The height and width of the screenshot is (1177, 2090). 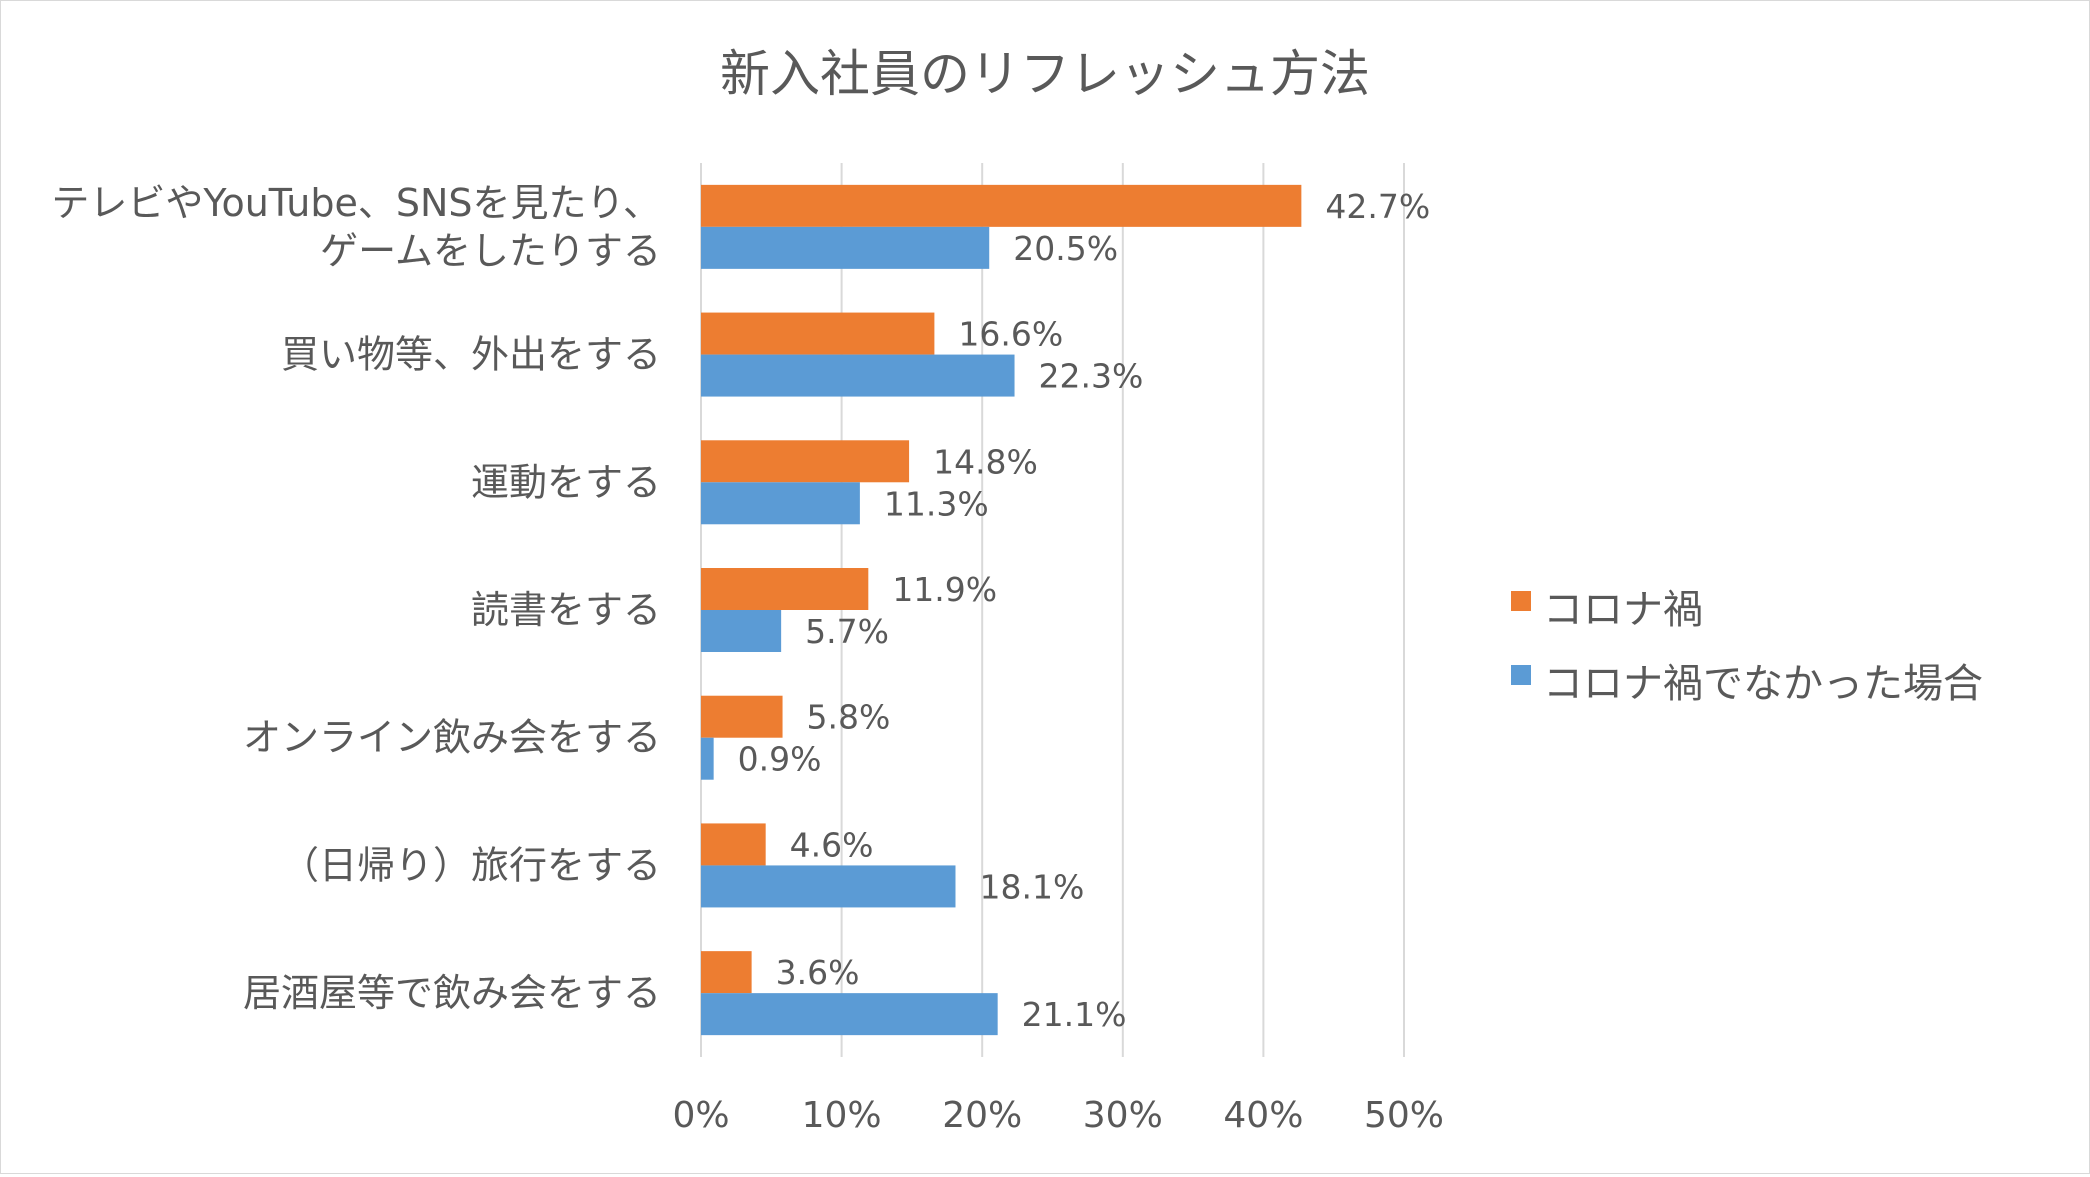 What do you see at coordinates (1763, 684) in the screenshot?
I see `legend-label: コロナ禍でなかった場合` at bounding box center [1763, 684].